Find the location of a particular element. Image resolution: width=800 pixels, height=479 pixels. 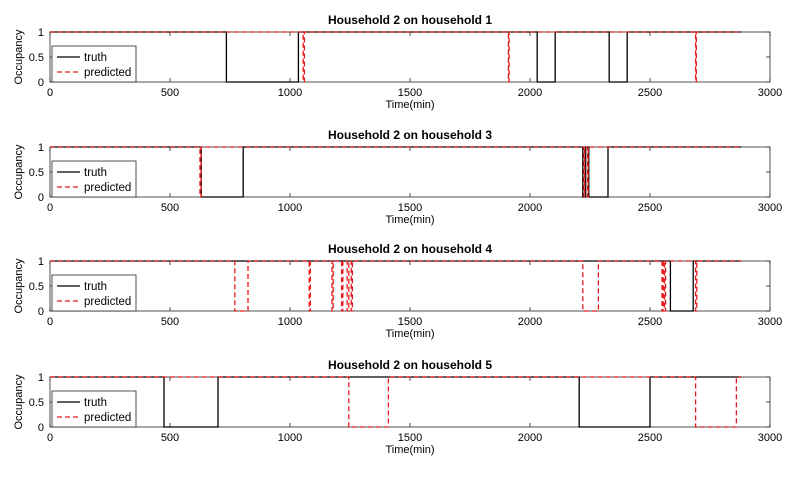

chart-title: Household 2 on household 3 is located at coordinates (410, 135).